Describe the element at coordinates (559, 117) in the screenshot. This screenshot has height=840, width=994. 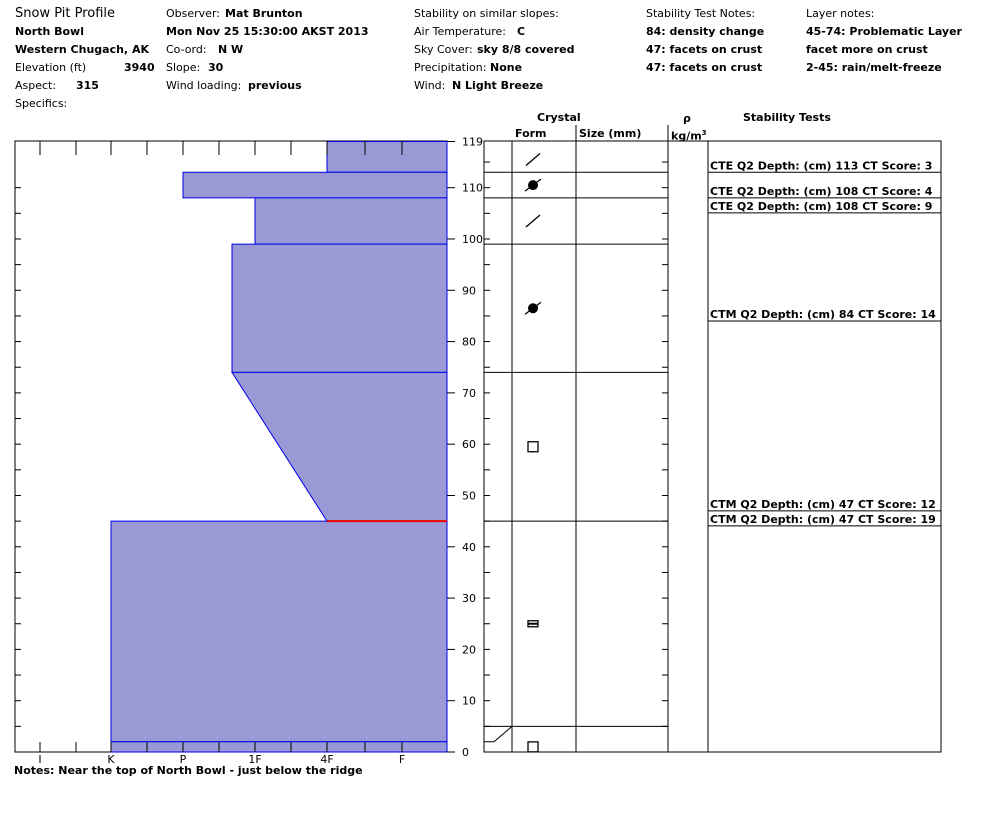
I see `crystal-header: Crystal` at that location.